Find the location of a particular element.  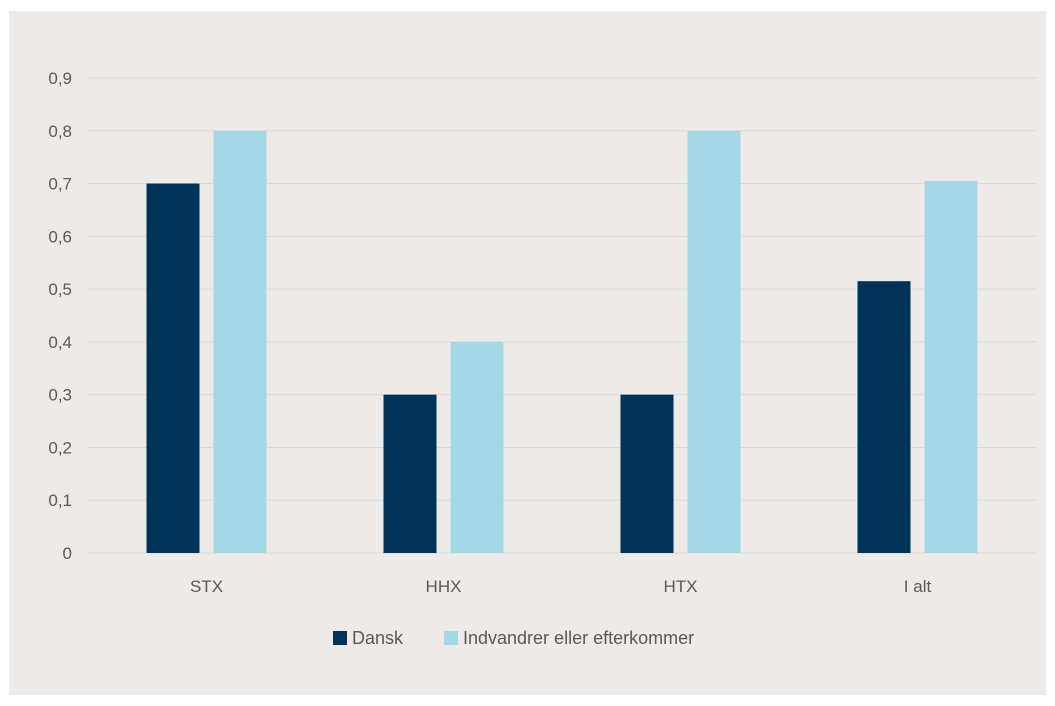

bar-indvandrer-htx is located at coordinates (714, 342).